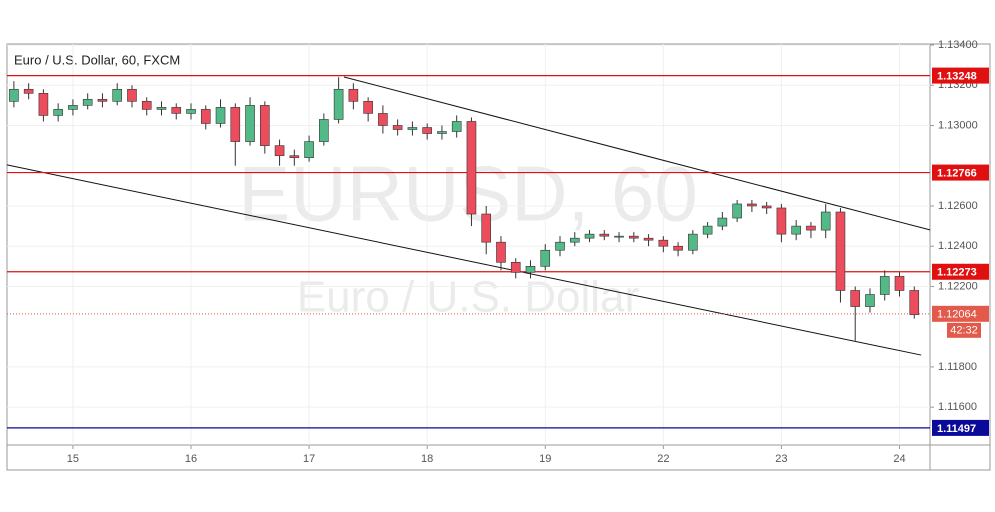  I want to click on level-label: 1.12273, so click(957, 273).